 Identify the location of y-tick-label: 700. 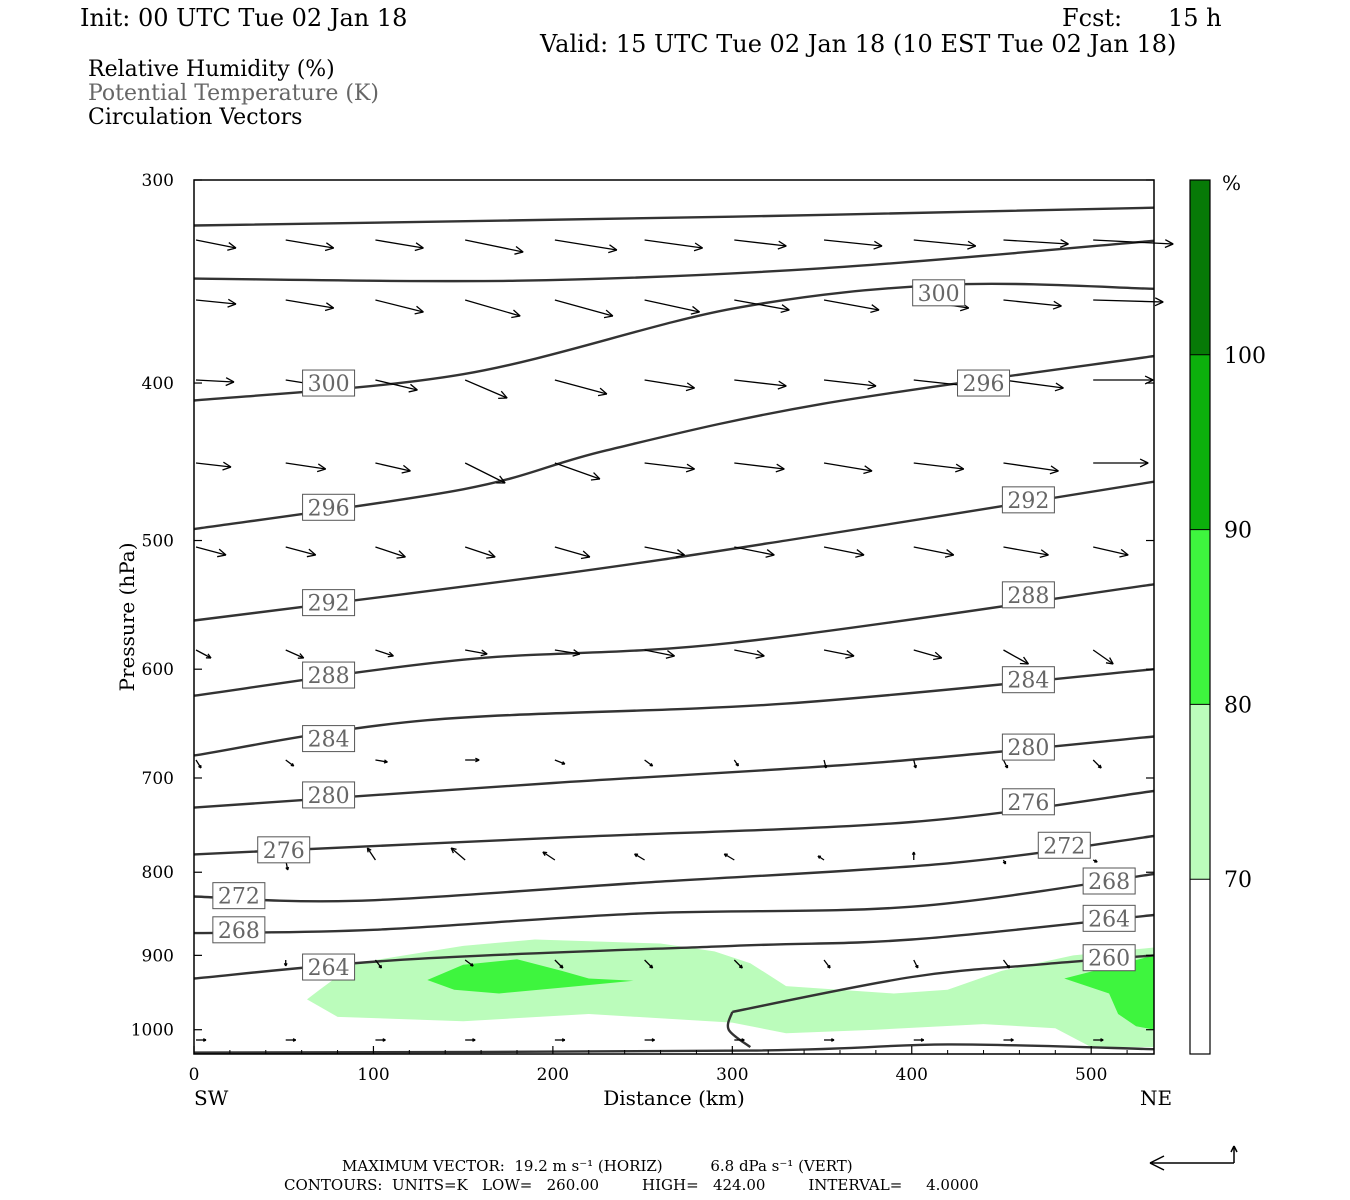
(158, 779).